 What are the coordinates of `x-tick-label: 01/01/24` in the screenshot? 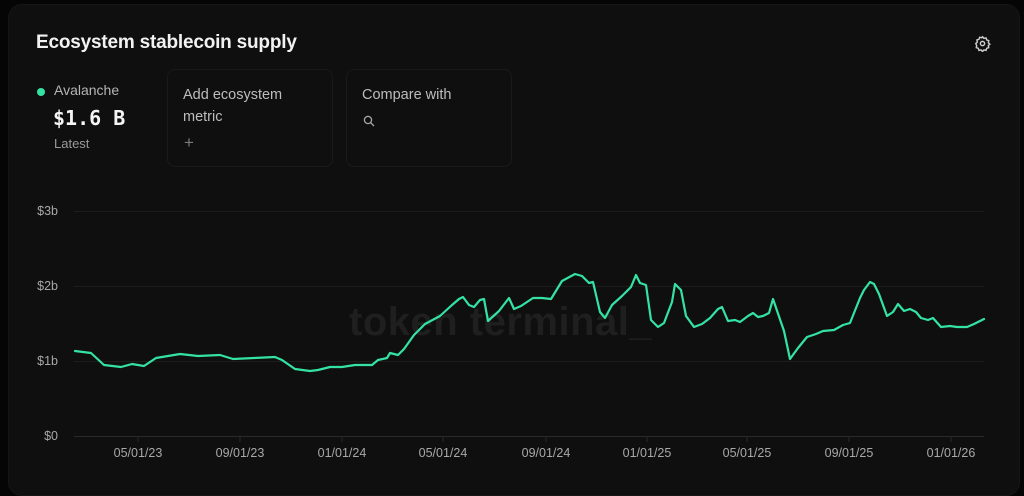 It's located at (342, 453).